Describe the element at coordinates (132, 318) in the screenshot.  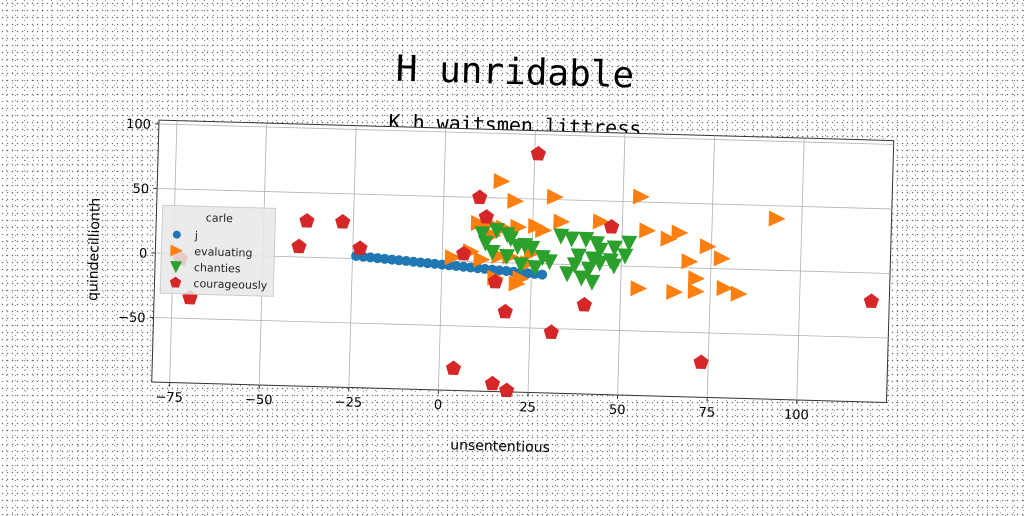
I see `y-tick-label: −50` at that location.